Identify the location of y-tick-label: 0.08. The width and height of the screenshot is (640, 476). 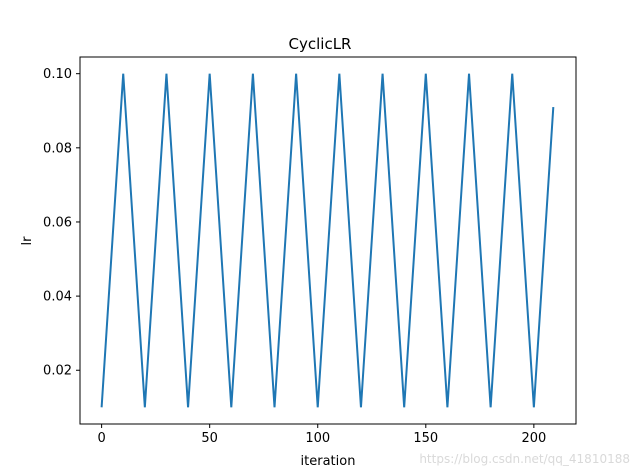
(57, 148).